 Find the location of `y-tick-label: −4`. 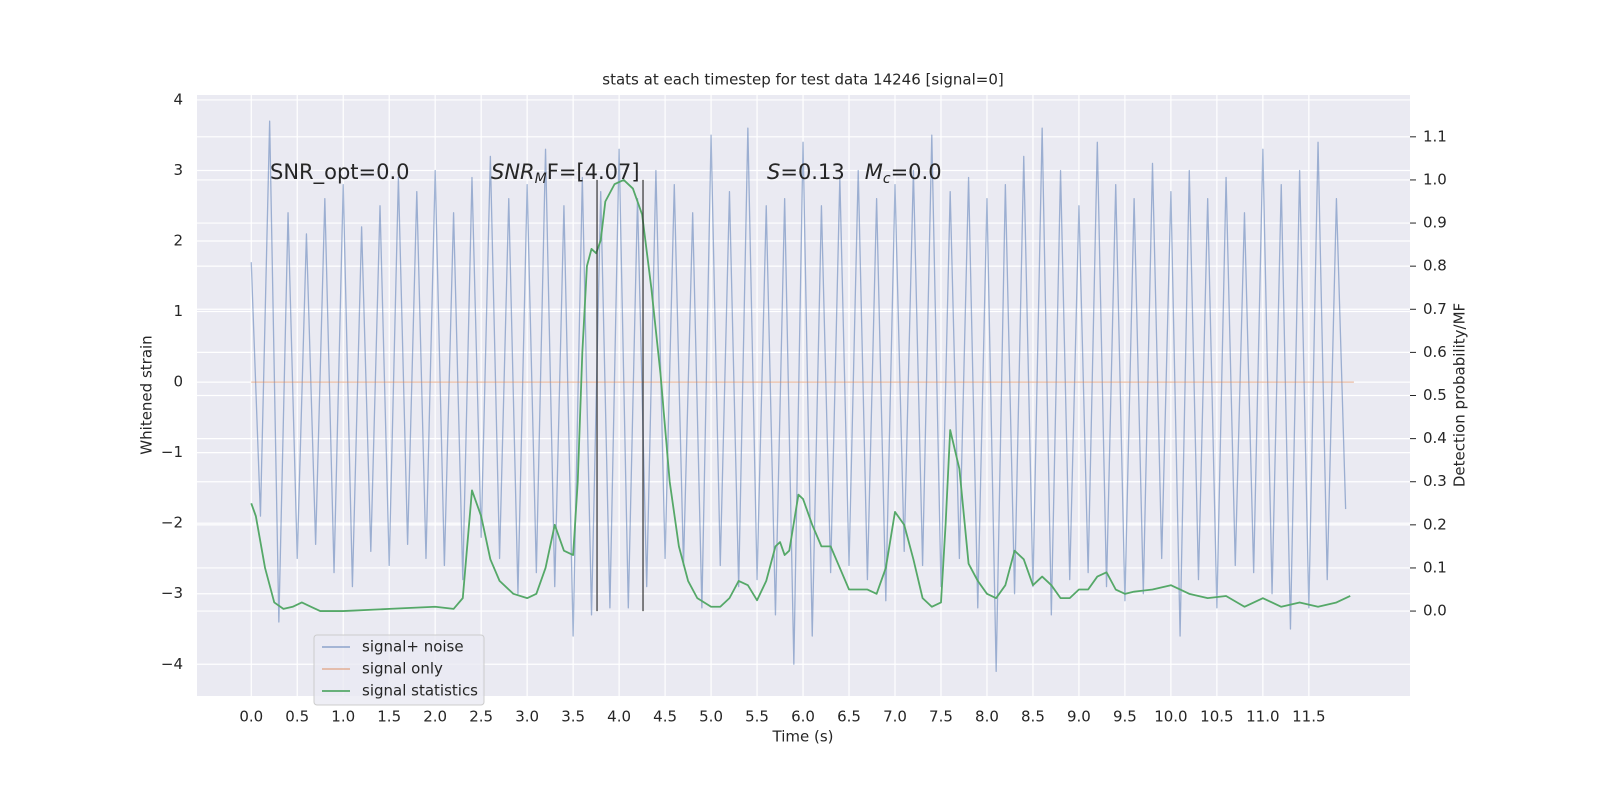

y-tick-label: −4 is located at coordinates (172, 664).